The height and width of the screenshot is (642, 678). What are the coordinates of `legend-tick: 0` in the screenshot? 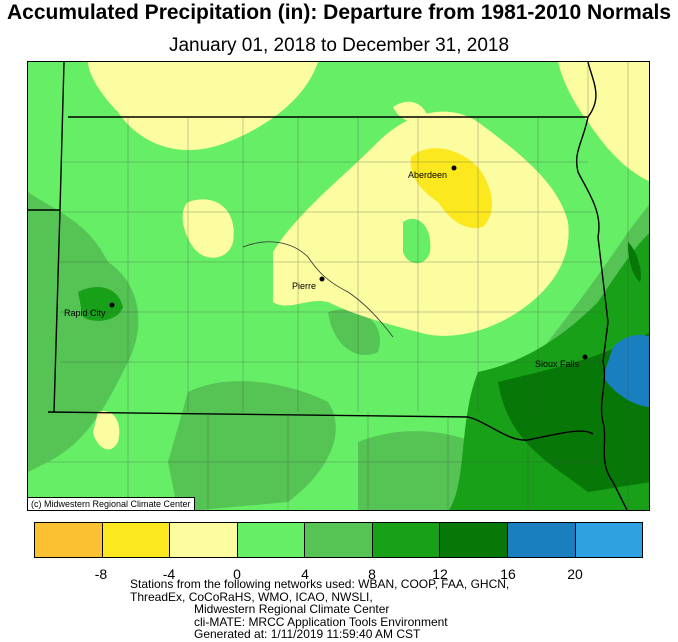 It's located at (237, 574).